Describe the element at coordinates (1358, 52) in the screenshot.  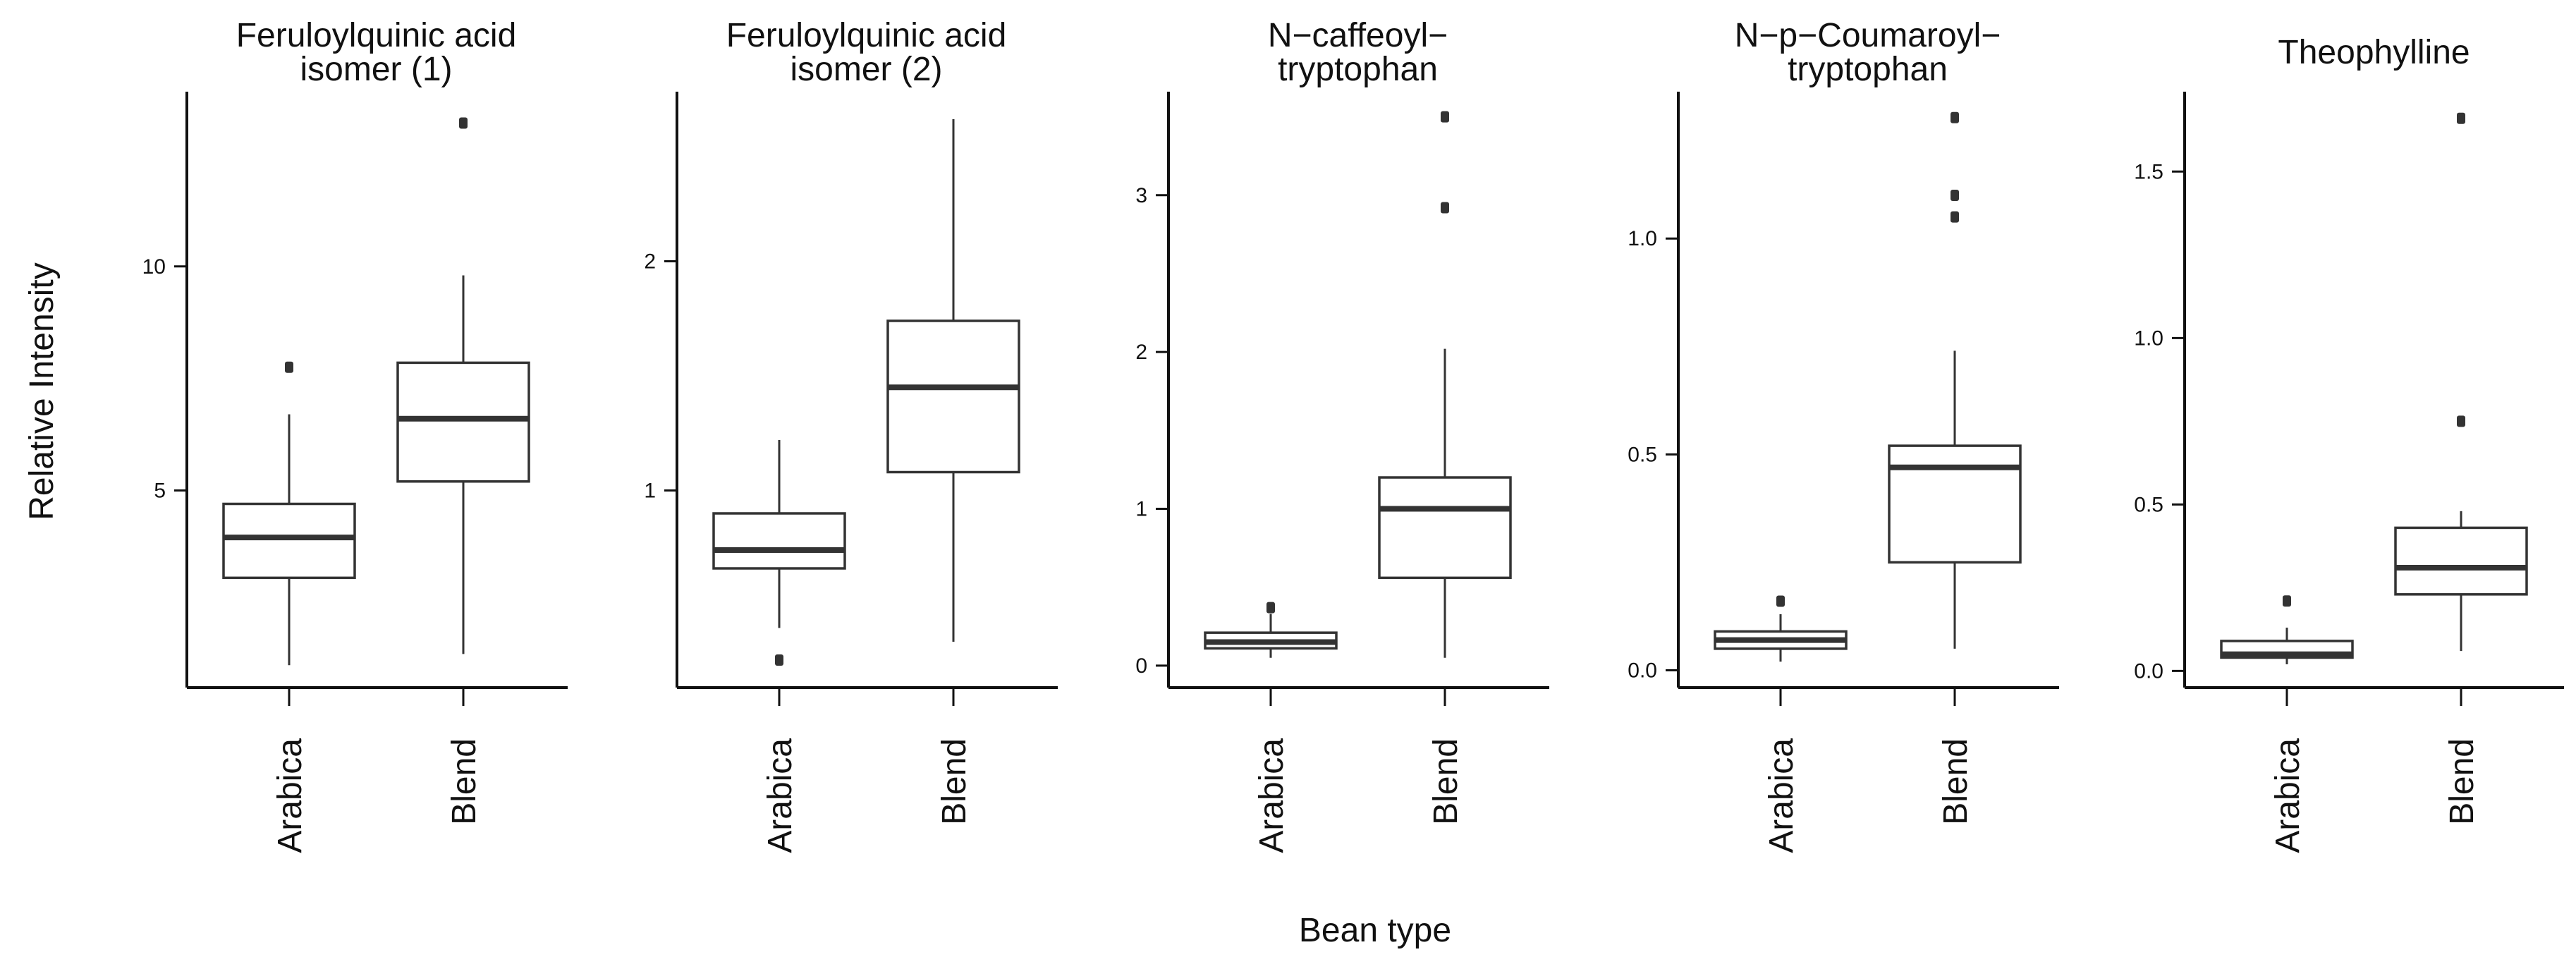
I see `panel-title: N−caffeoyl− tryptophan` at that location.